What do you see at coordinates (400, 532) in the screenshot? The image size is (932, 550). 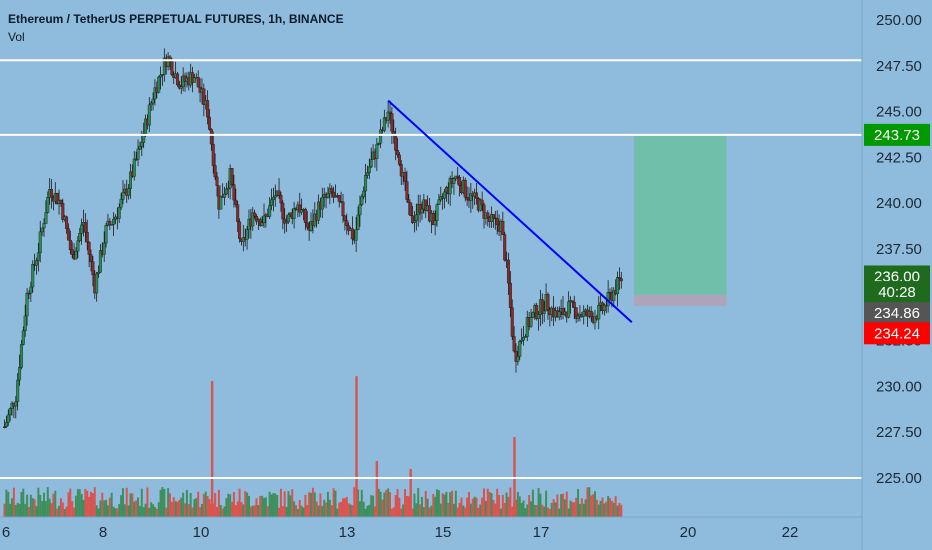 I see `time-axis: 6 8 10 13 15 17 20 22` at bounding box center [400, 532].